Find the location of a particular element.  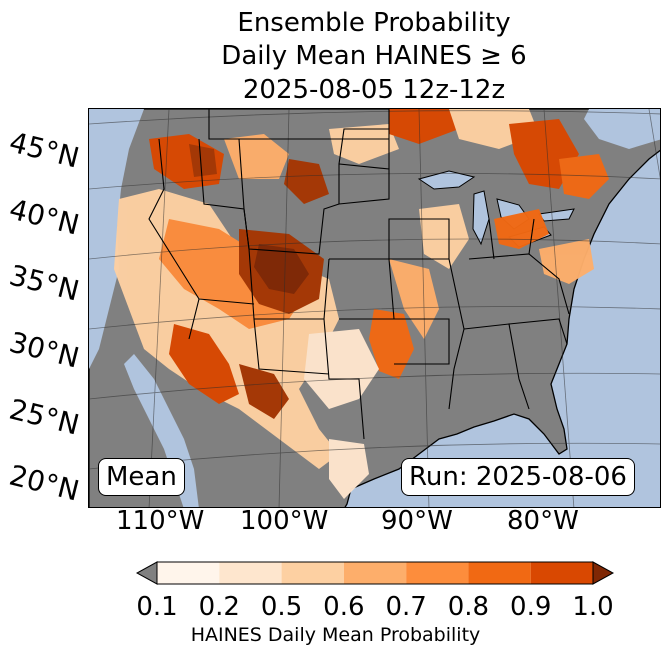

colorbar-frame is located at coordinates (375, 573).